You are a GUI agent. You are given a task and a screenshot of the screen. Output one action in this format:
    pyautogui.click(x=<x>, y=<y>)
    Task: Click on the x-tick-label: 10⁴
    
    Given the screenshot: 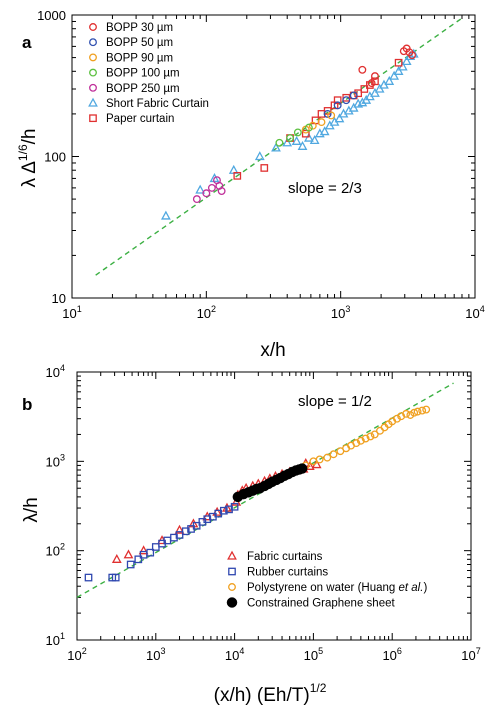 What is the action you would take?
    pyautogui.click(x=234, y=654)
    